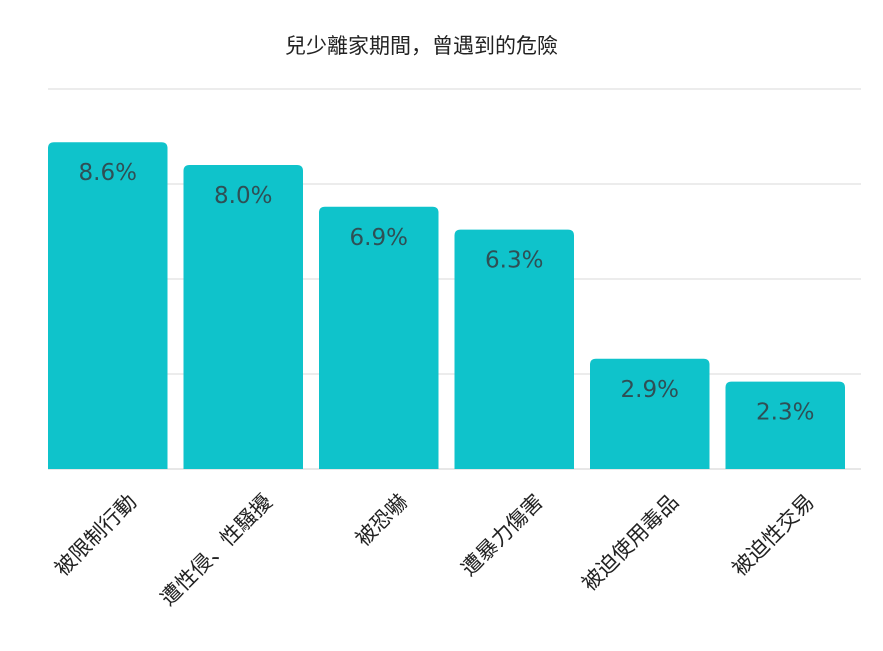  What do you see at coordinates (382, 521) in the screenshot?
I see `x-tick-label: 被恐嚇` at bounding box center [382, 521].